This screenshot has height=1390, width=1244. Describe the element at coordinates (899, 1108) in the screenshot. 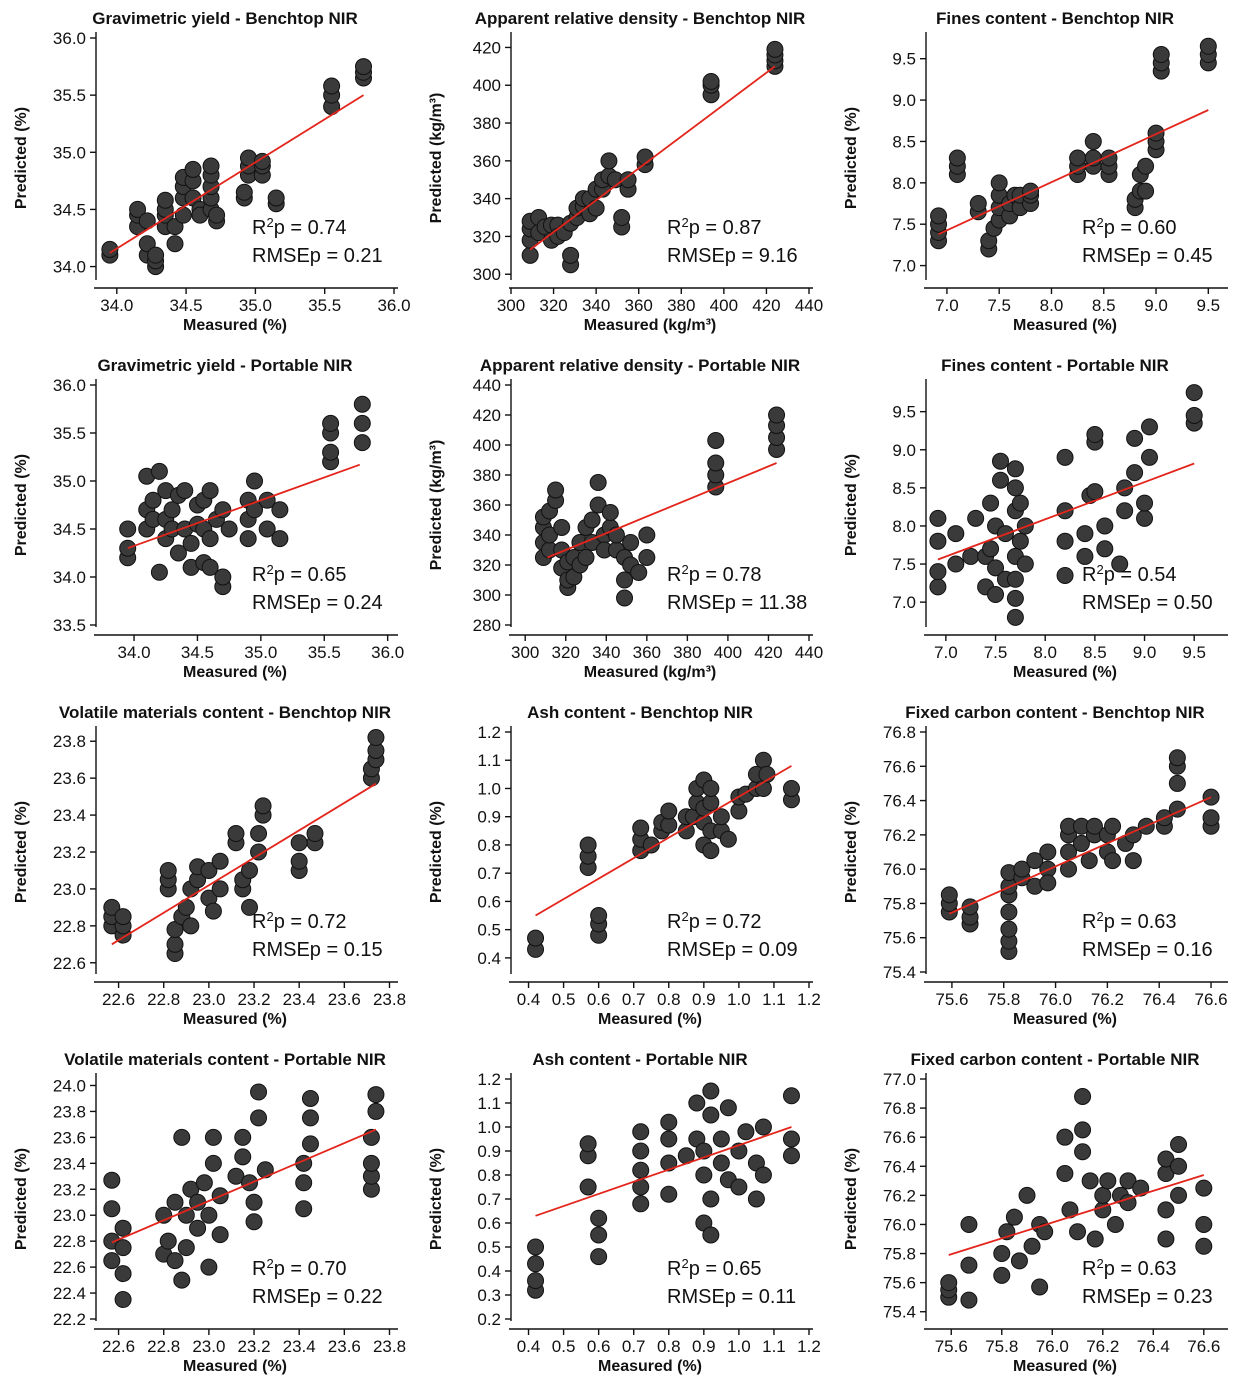

I see `y-tick-label: 76.8` at that location.